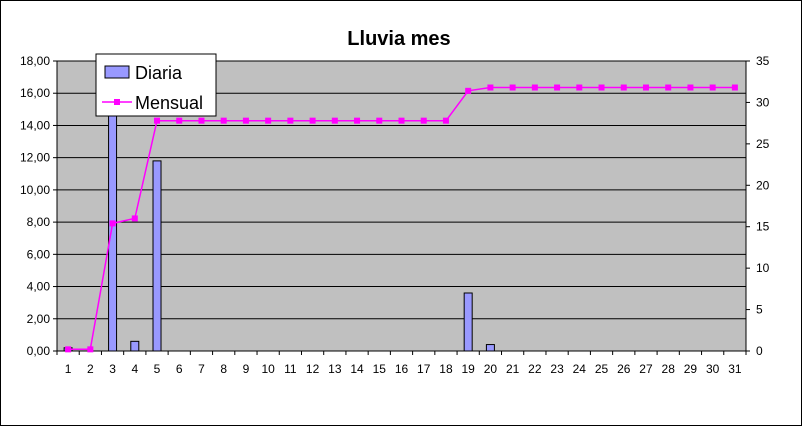 The image size is (802, 427). Describe the element at coordinates (763, 268) in the screenshot. I see `y-right-tick-label: 10` at that location.